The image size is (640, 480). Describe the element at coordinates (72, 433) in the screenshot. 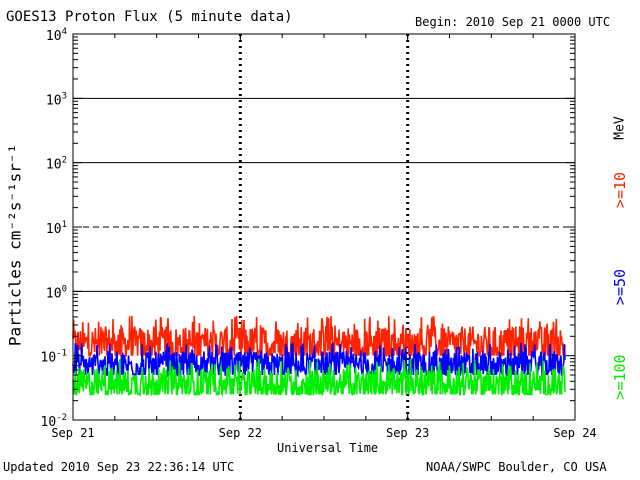

I see `x-tick-label: Sep 21` at that location.